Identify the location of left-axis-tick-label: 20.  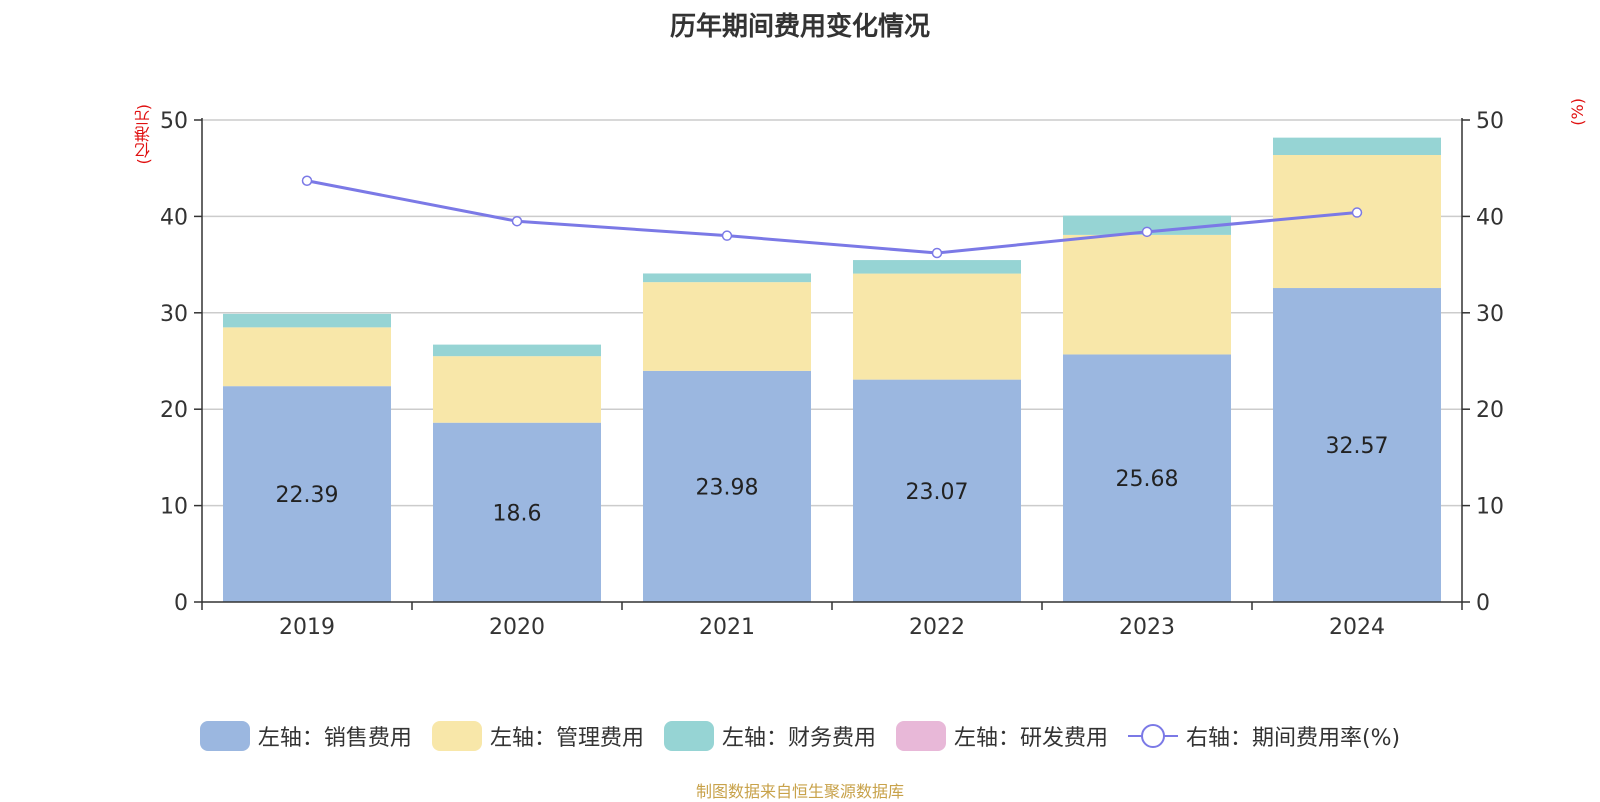
(174, 410).